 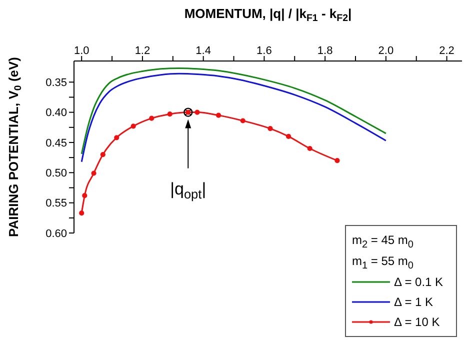 What do you see at coordinates (446, 51) in the screenshot?
I see `x-tick-label: 2.2` at bounding box center [446, 51].